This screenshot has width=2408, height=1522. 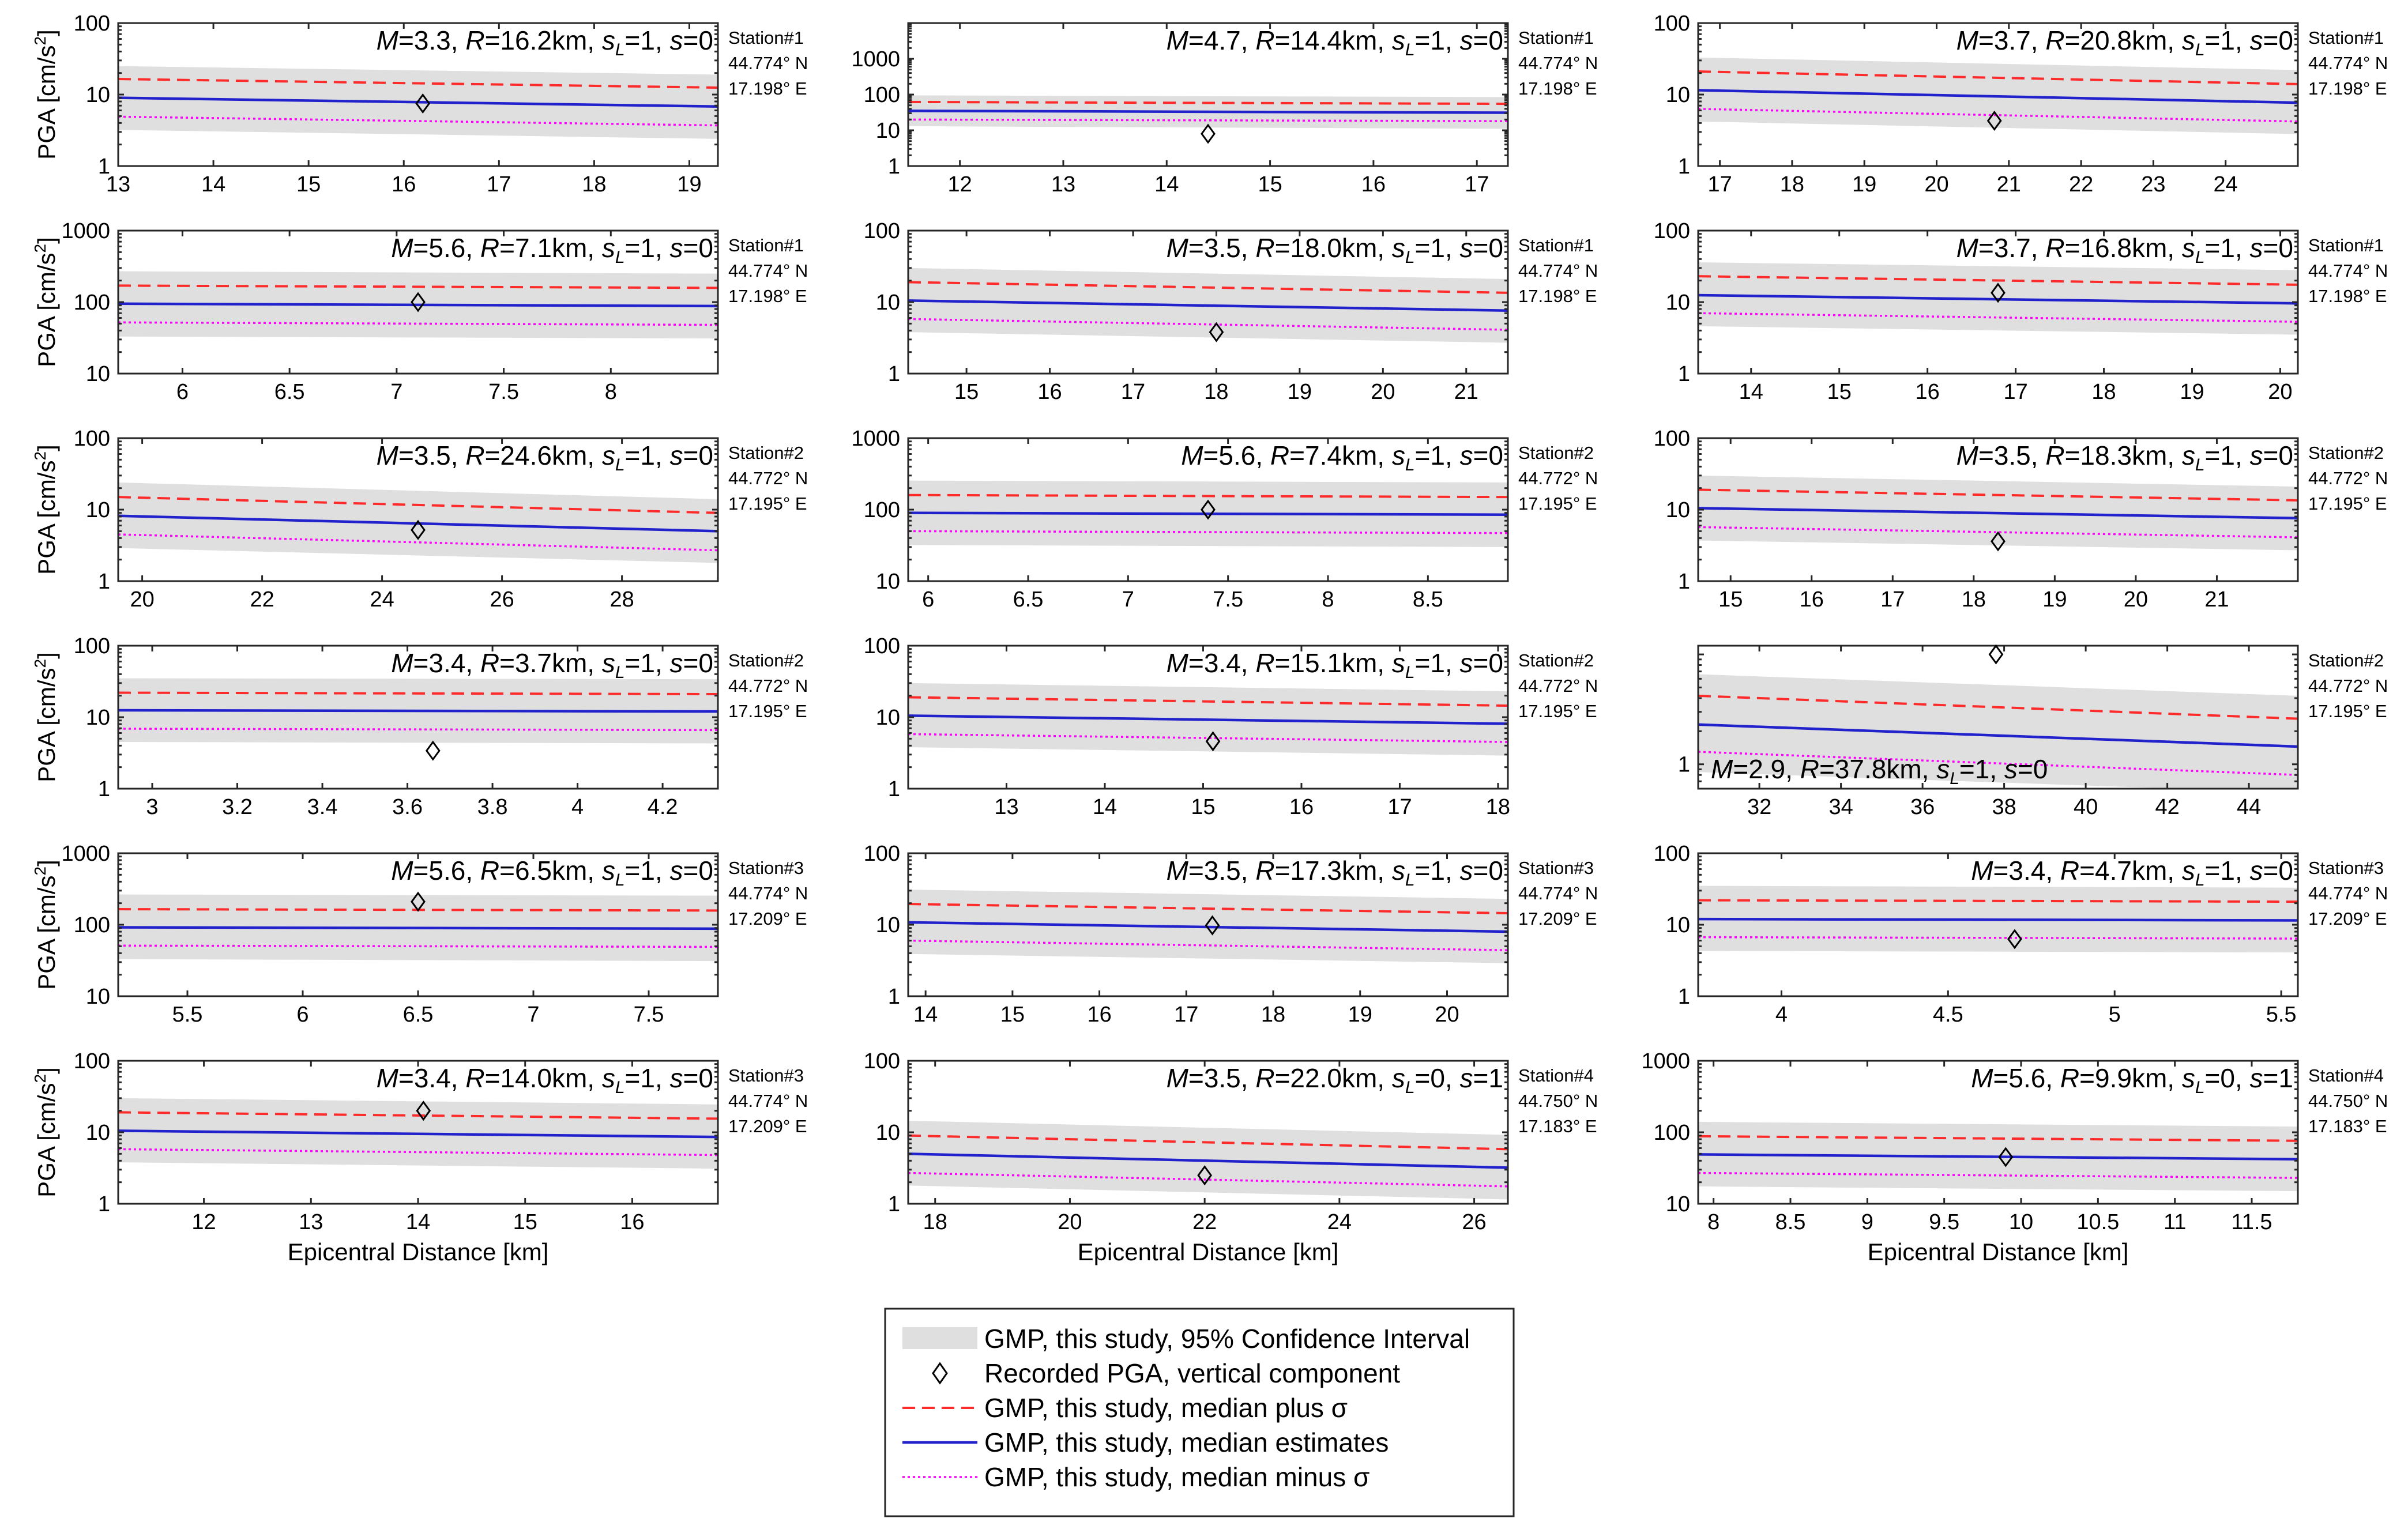 I want to click on panel-annotation: M=5.6, R=9.9km, sL=0, s=1, so click(x=2132, y=1080).